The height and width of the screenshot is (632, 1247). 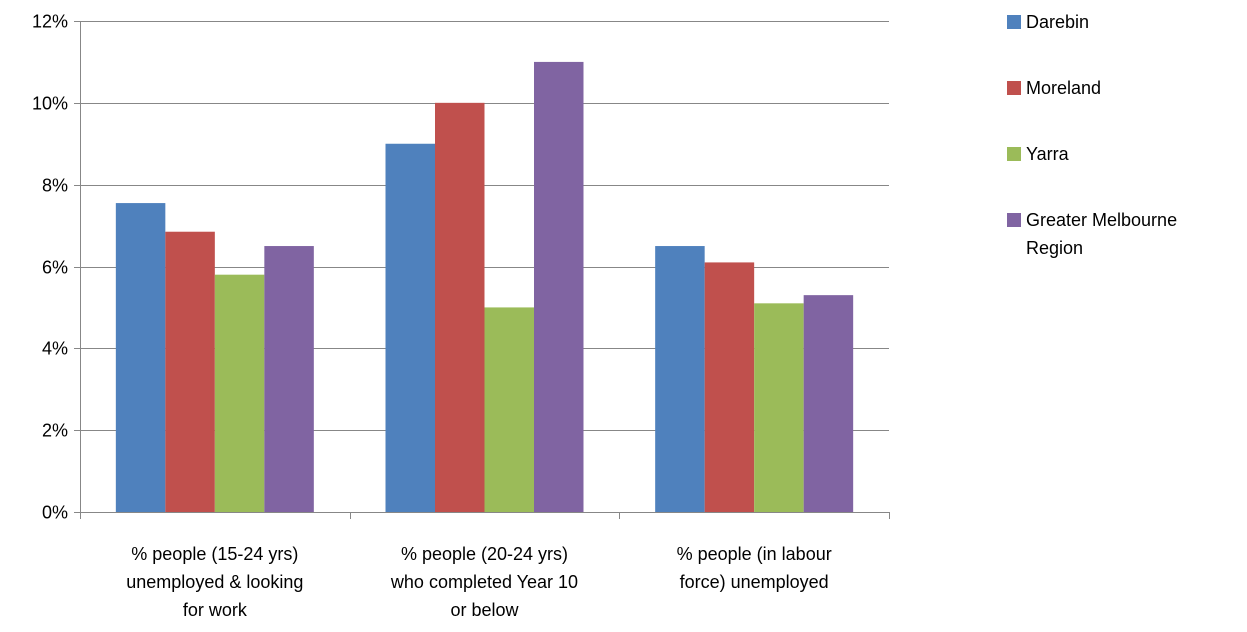 What do you see at coordinates (50, 104) in the screenshot?
I see `y-tick-label: 10%` at bounding box center [50, 104].